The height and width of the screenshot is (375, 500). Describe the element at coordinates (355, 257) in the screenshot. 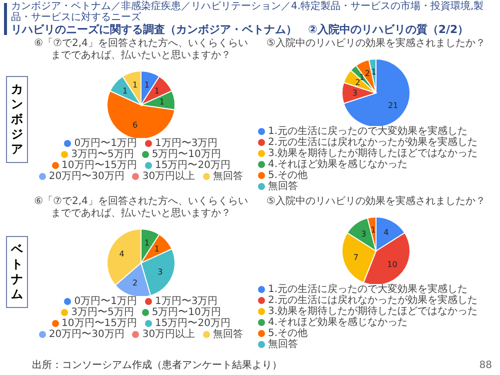

I see `data-label: 7` at that location.